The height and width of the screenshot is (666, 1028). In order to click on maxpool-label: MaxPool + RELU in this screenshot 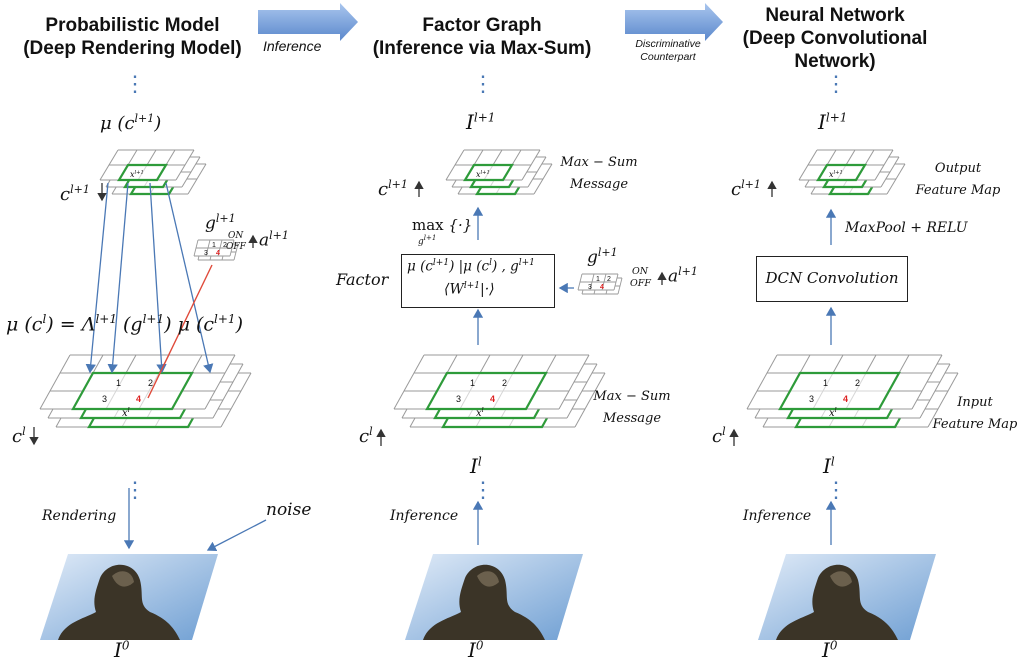, I will do `click(906, 228)`.